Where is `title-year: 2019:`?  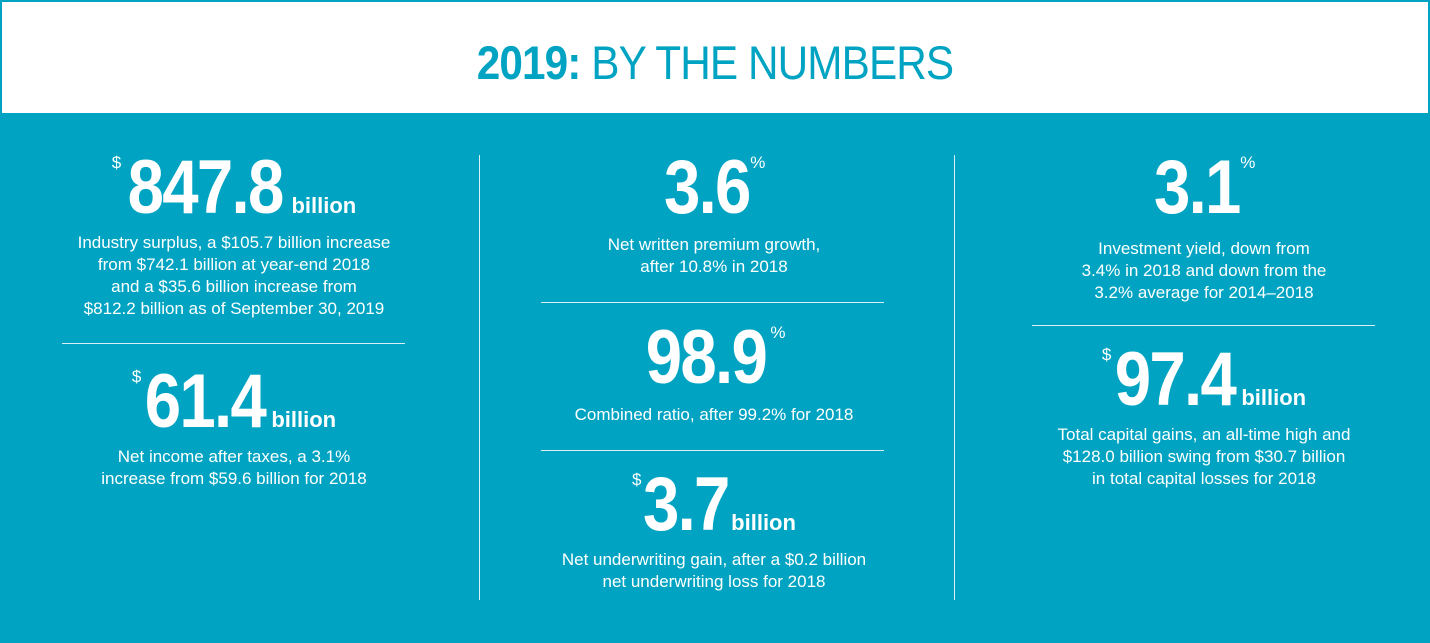
title-year: 2019: is located at coordinates (529, 62).